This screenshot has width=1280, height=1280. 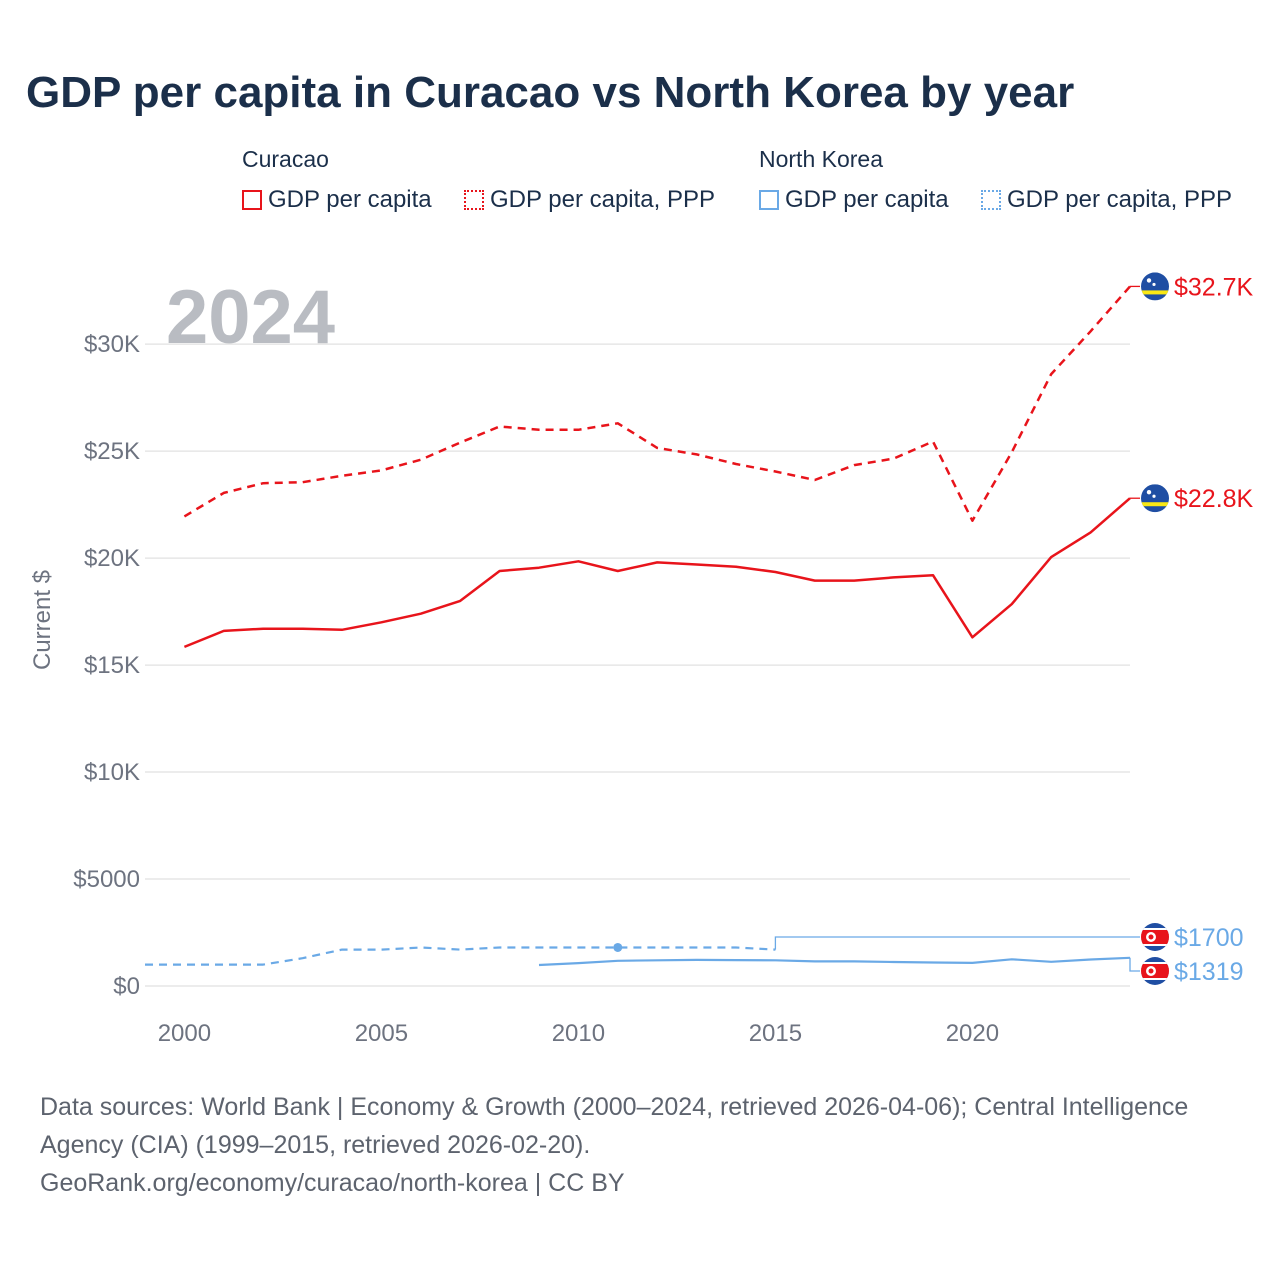 What do you see at coordinates (42, 620) in the screenshot?
I see `y-axis-label: Current $` at bounding box center [42, 620].